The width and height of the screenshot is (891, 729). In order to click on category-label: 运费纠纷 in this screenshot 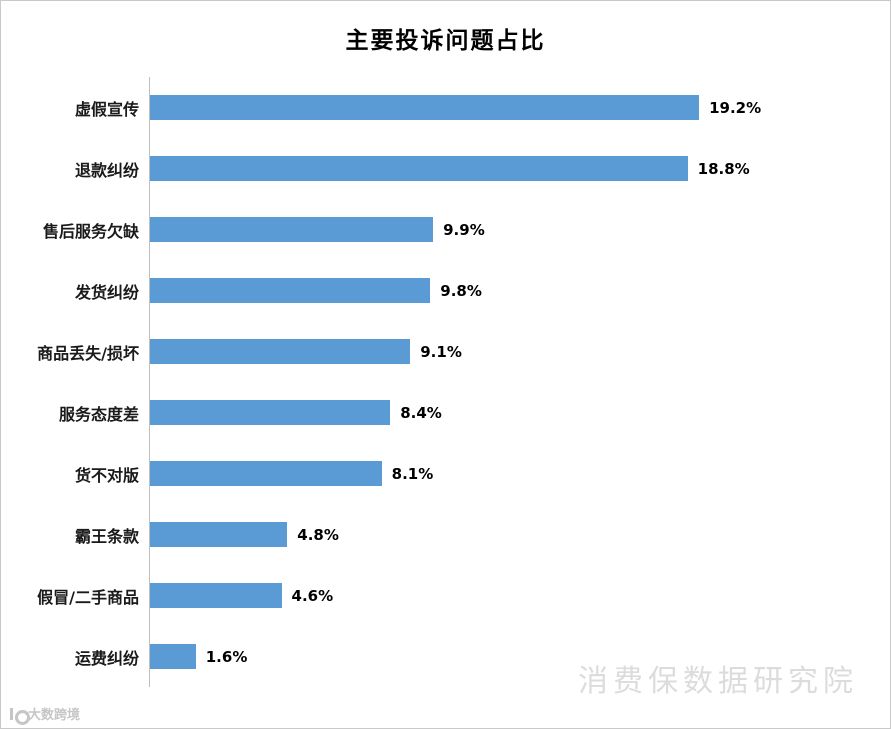, I will do `click(106, 658)`.